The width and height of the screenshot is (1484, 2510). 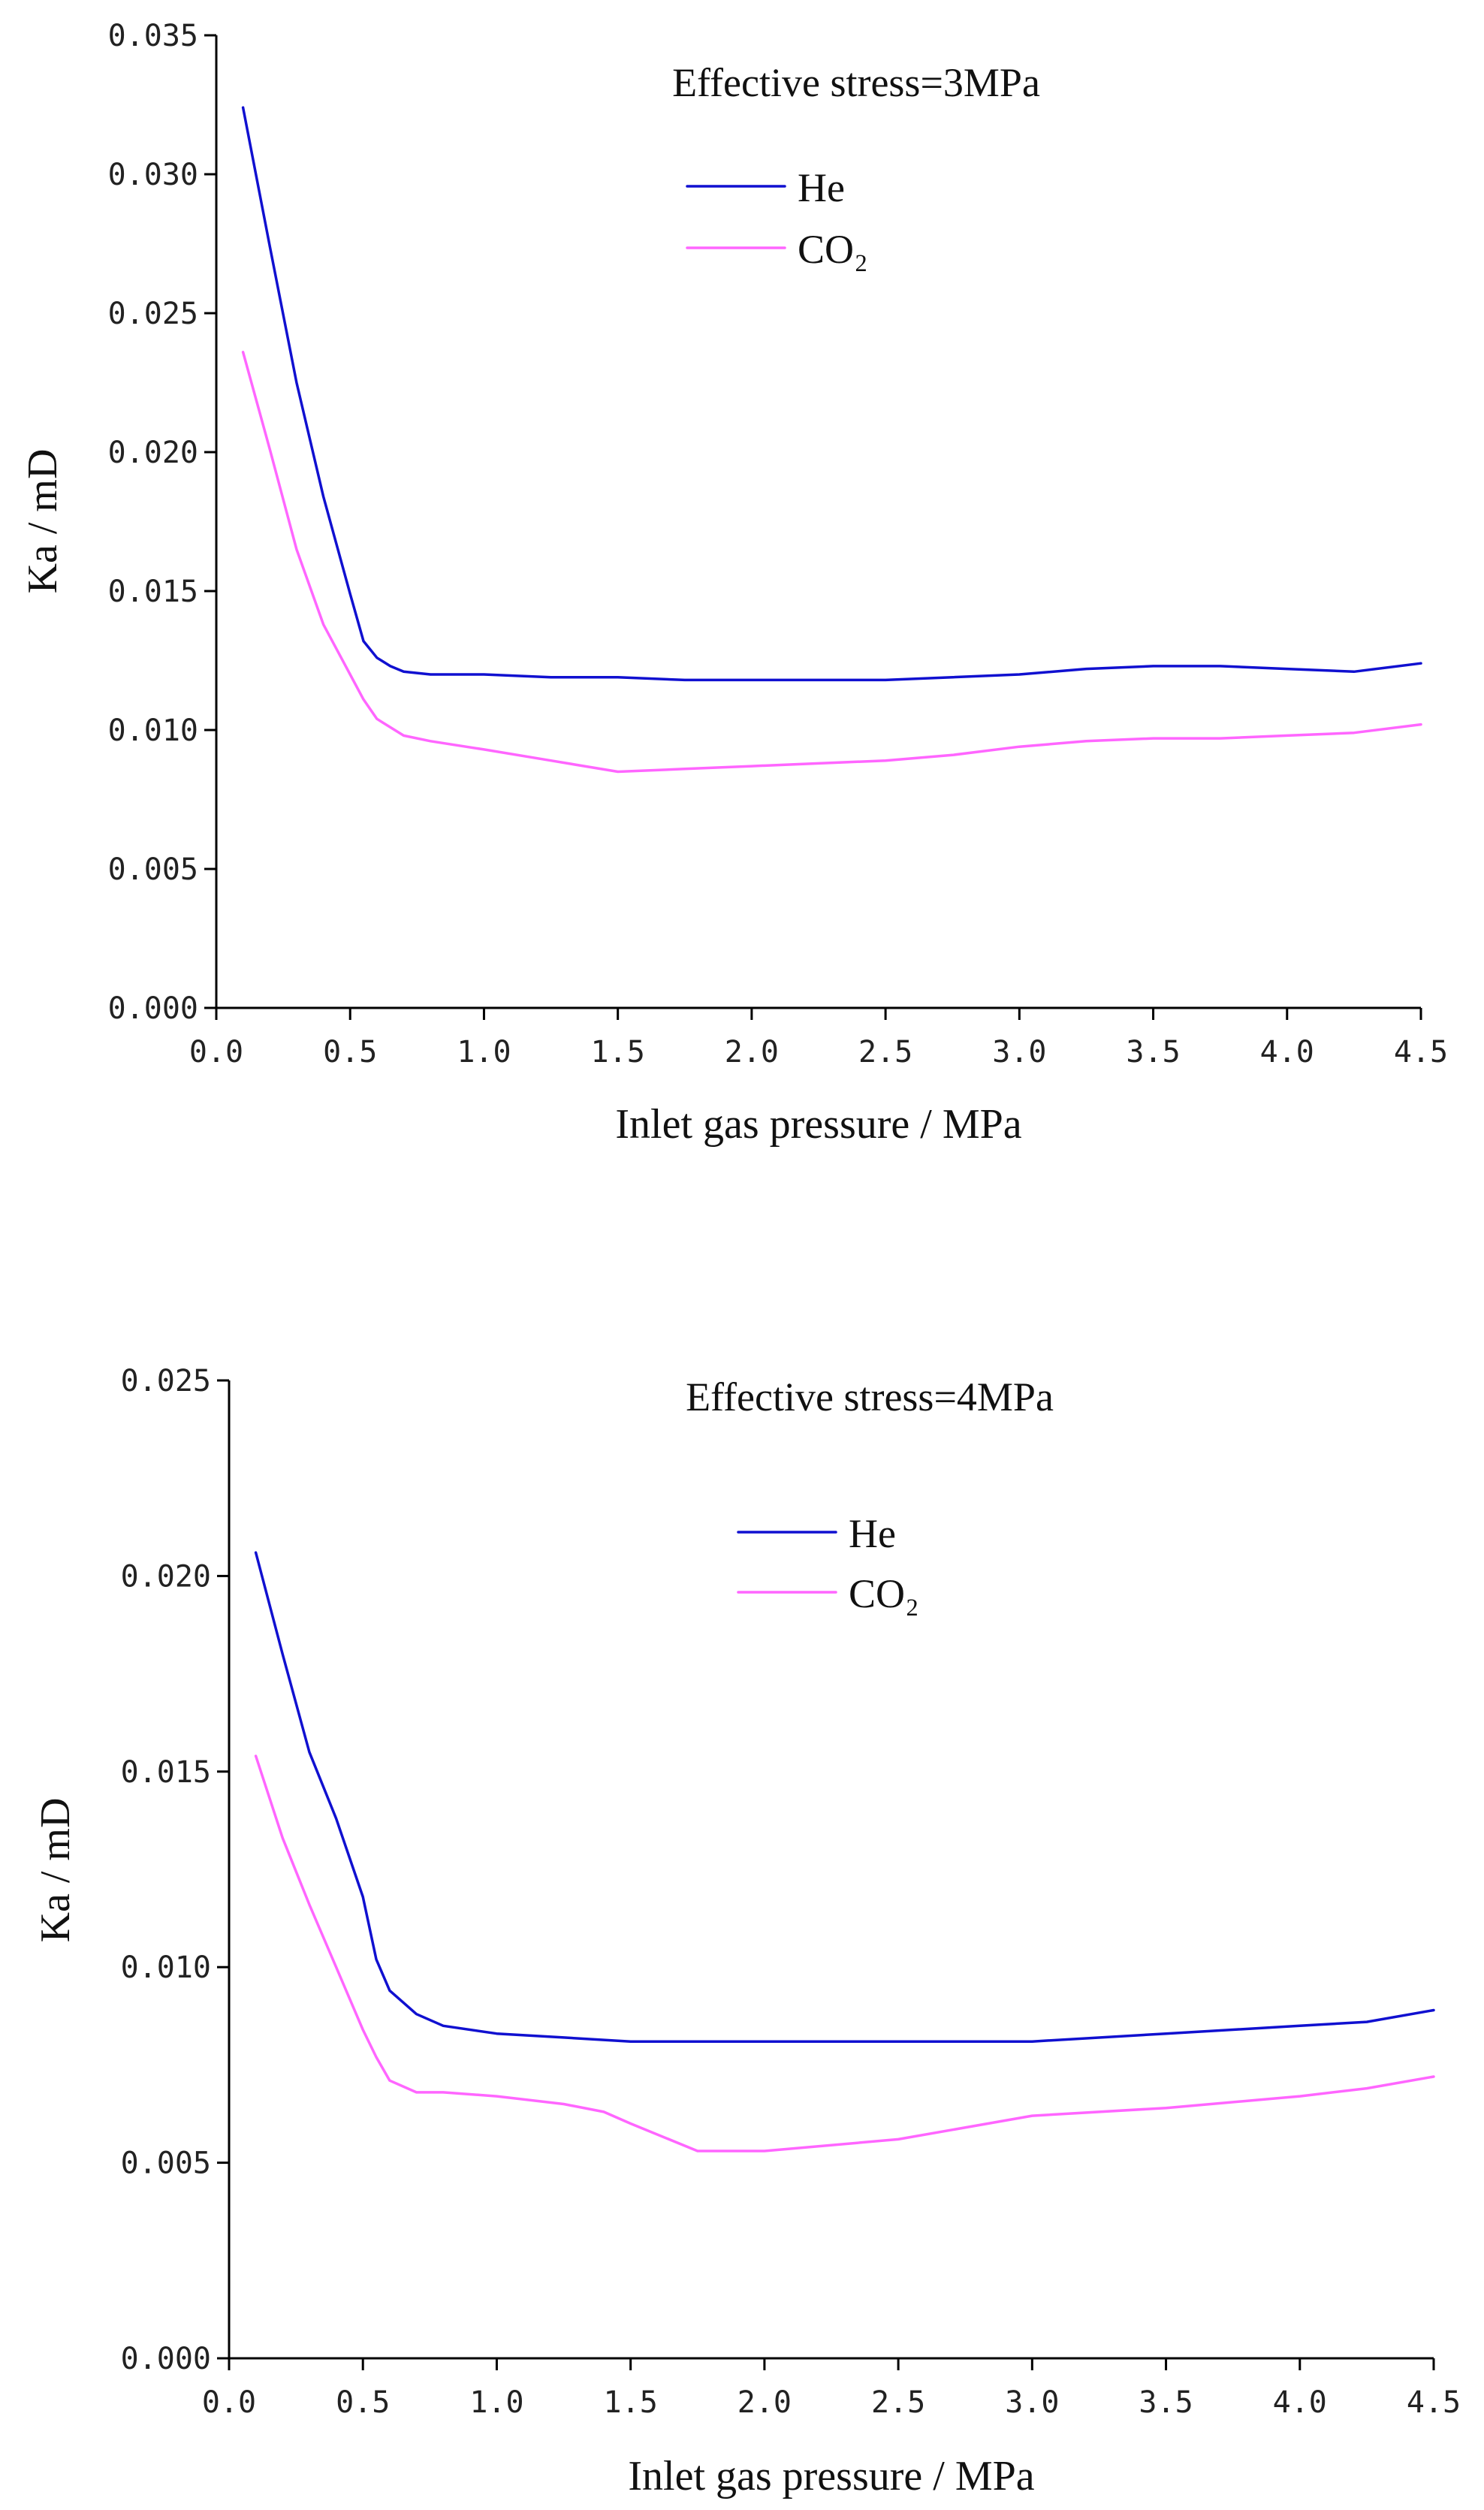 What do you see at coordinates (856, 82) in the screenshot?
I see `chart-title: Effective stress=3MPa` at bounding box center [856, 82].